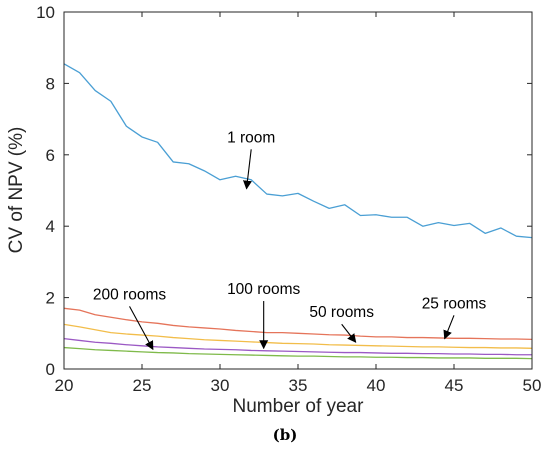  Describe the element at coordinates (285, 435) in the screenshot. I see `figure-caption: (b)` at that location.